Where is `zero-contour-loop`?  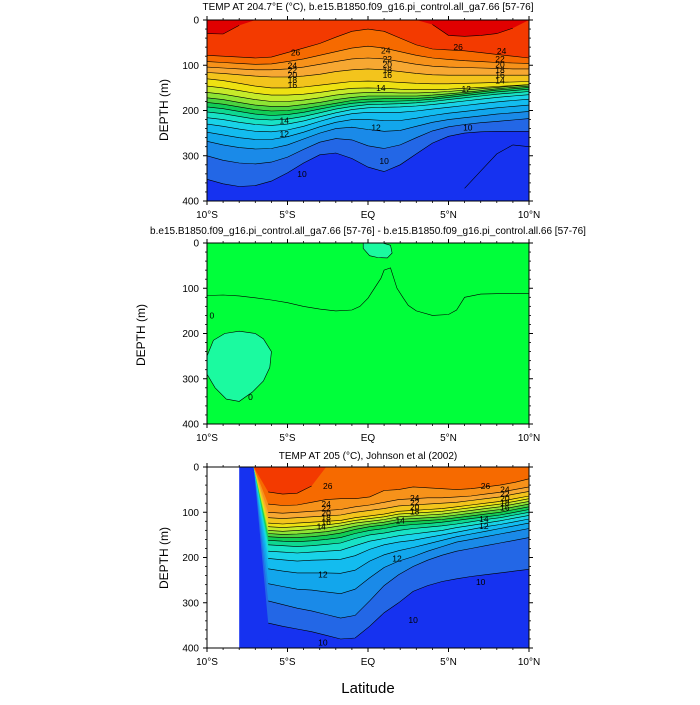
zero-contour-loop is located at coordinates (239, 366).